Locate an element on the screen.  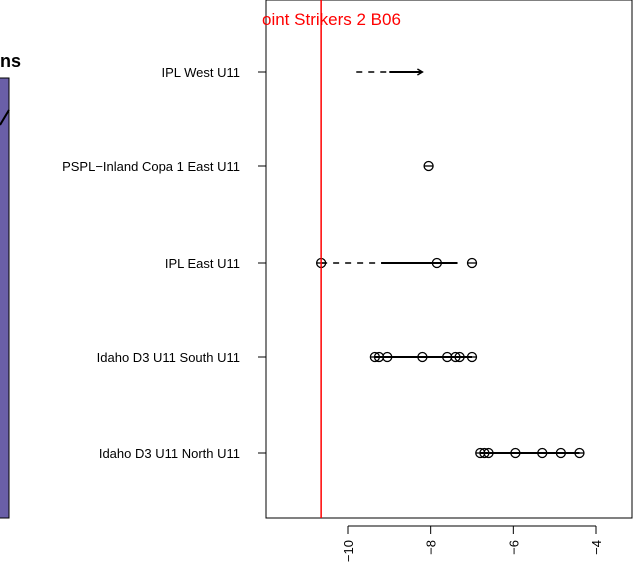
x-tick-label: −10 is located at coordinates (348, 551).